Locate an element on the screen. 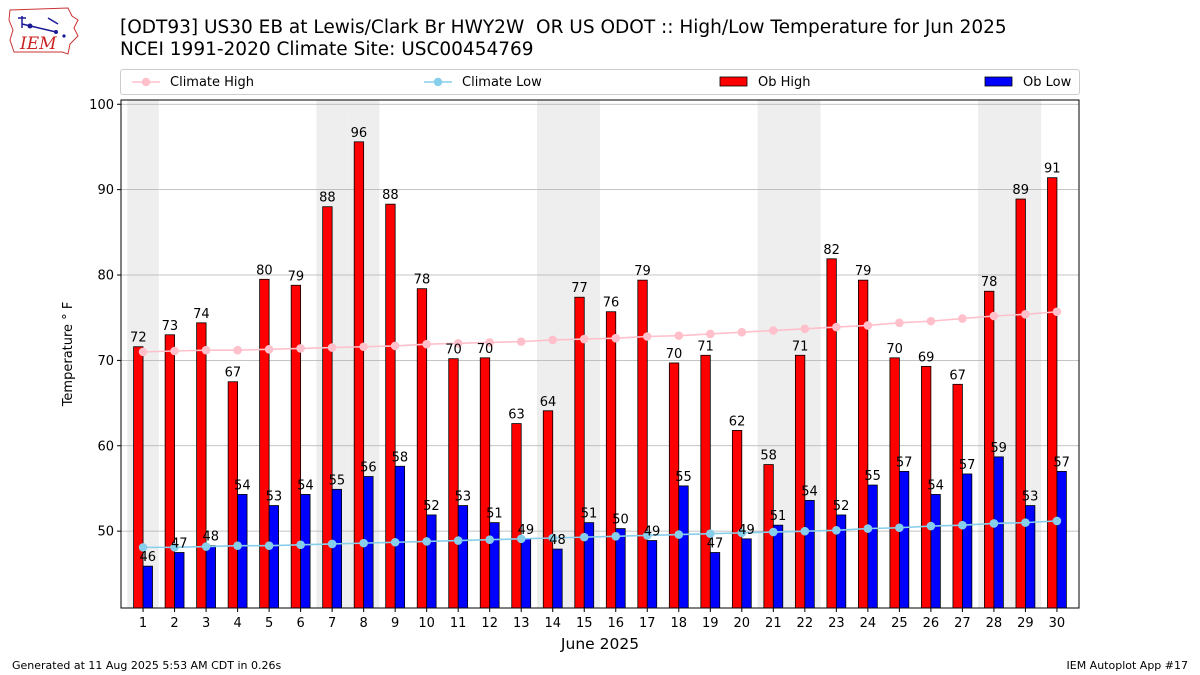 The width and height of the screenshot is (1200, 675). climate-high-line is located at coordinates (600, 331).